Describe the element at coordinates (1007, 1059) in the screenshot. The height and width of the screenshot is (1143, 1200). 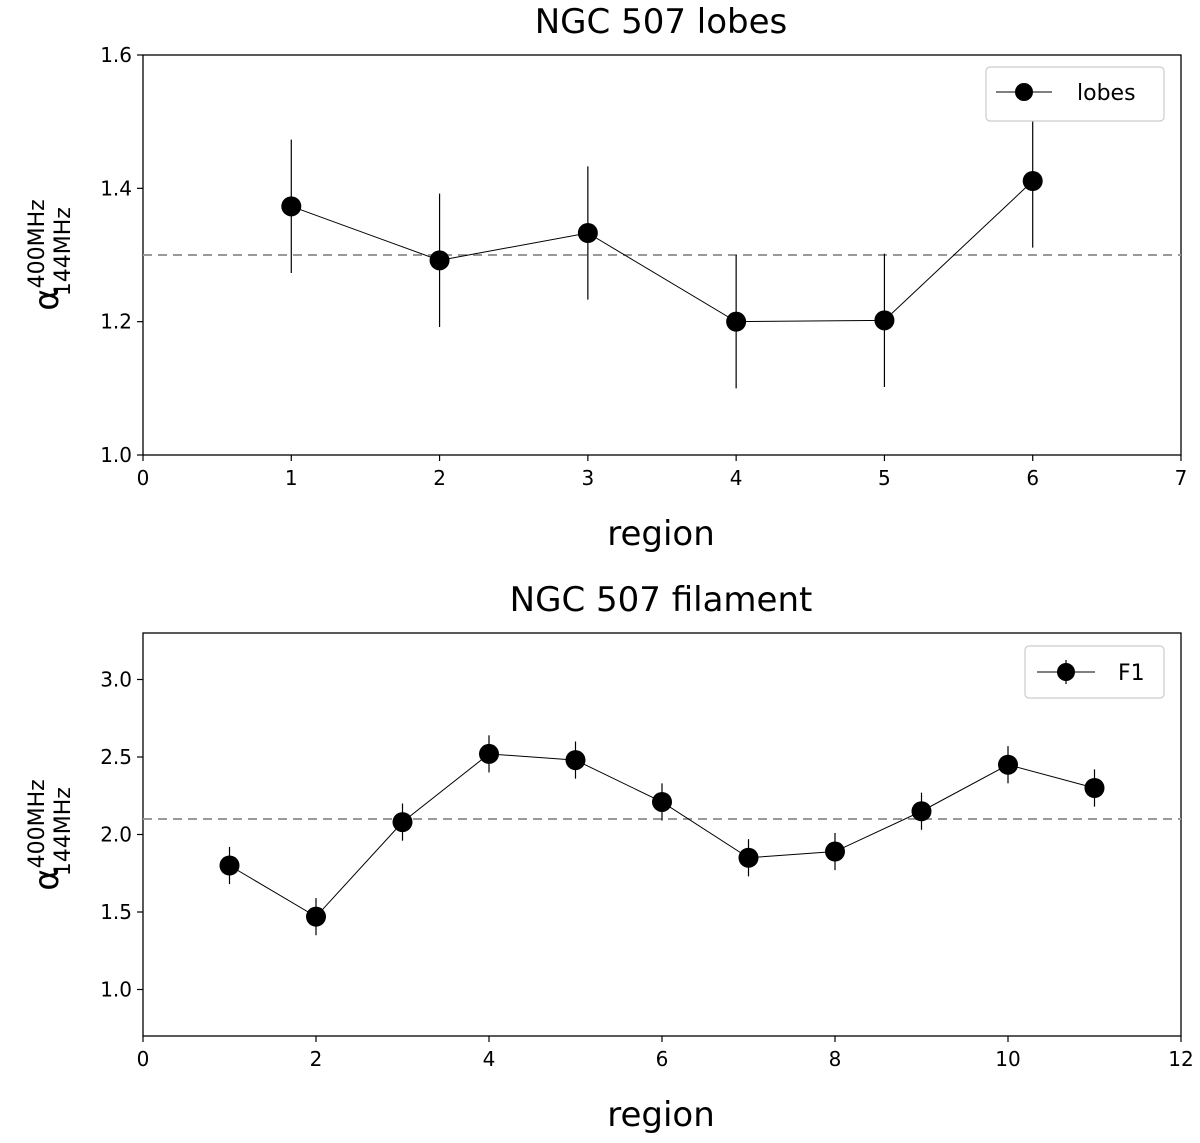
I see `x-tick-label: 10` at that location.